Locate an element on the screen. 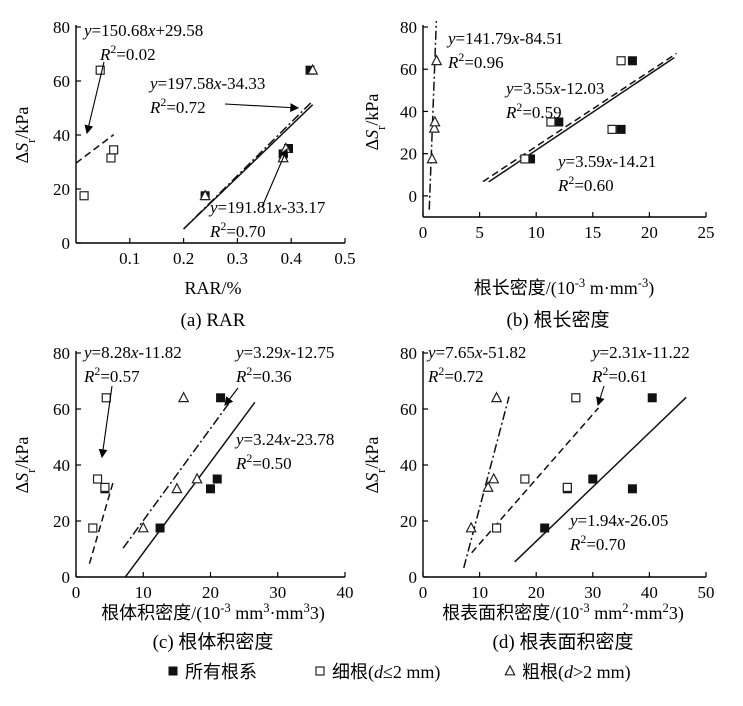  fit-equation: y=1.94x-26.05 is located at coordinates (618, 520).